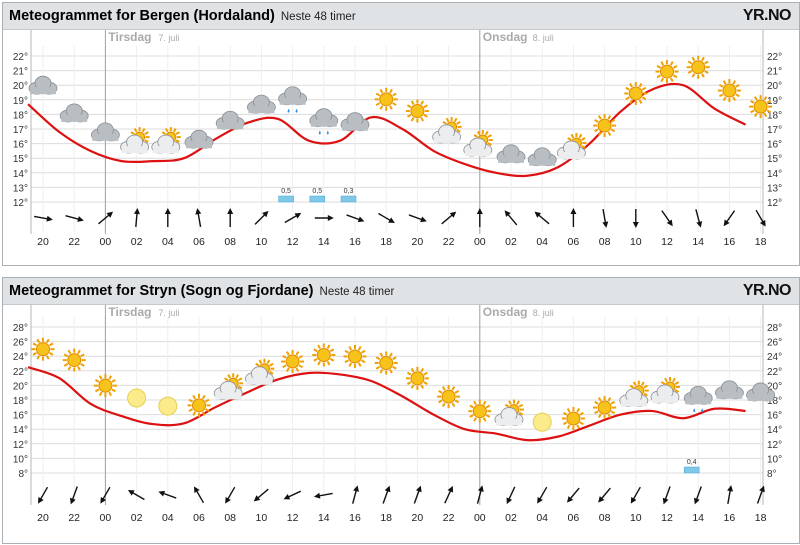  I want to click on y-tick-label-left: 20°, so click(20, 86).